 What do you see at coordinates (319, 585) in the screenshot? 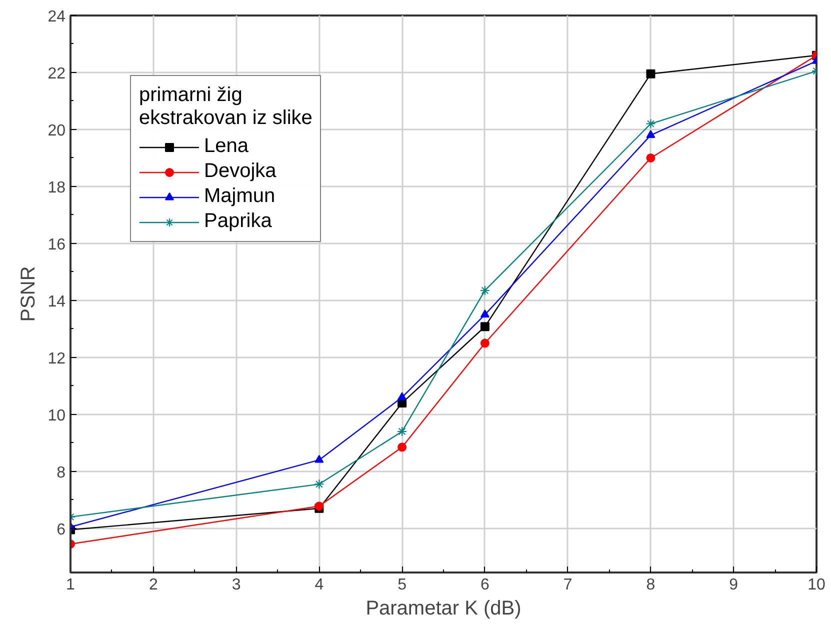
I see `x-tick-label: 4` at bounding box center [319, 585].